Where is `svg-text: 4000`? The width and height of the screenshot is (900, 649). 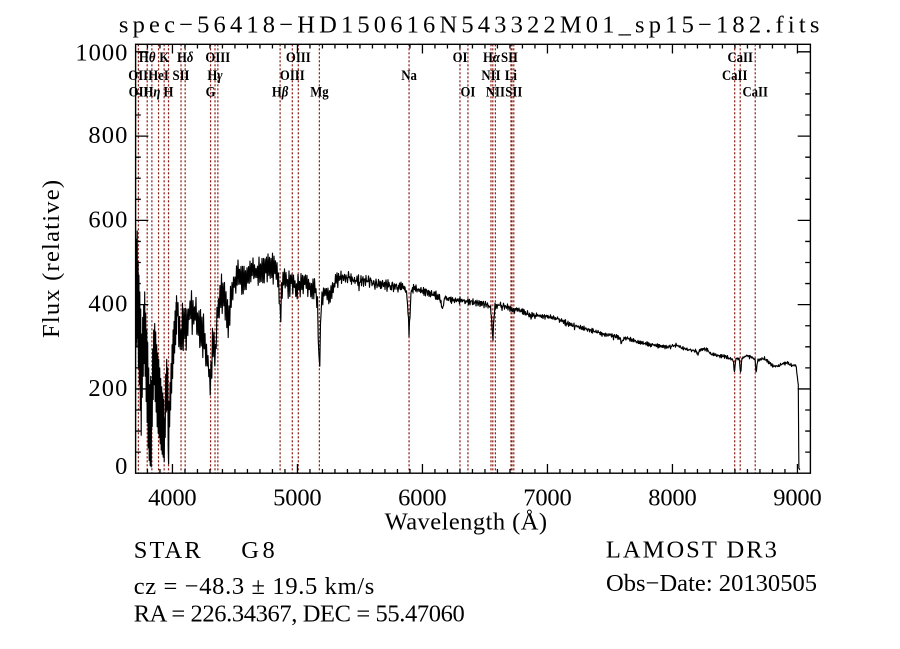 svg-text: 4000 is located at coordinates (172, 498).